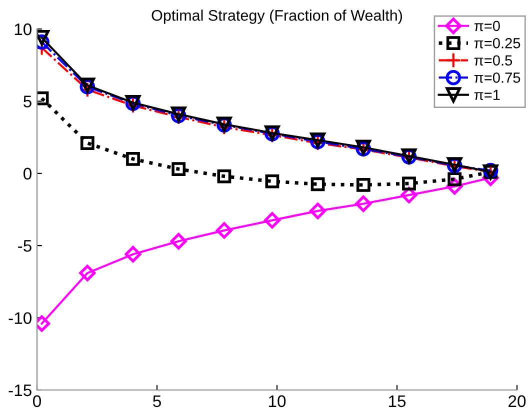  What do you see at coordinates (20, 318) in the screenshot?
I see `y-tick-label: -10` at bounding box center [20, 318].